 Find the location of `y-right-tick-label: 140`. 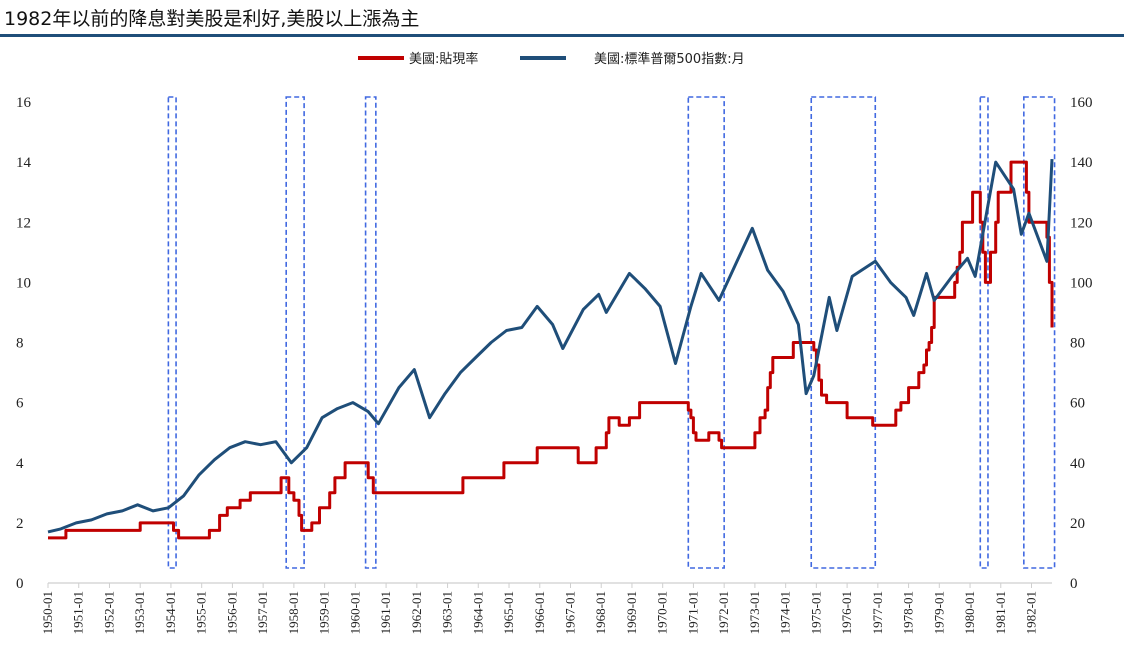

y-right-tick-label: 140 is located at coordinates (1081, 163).